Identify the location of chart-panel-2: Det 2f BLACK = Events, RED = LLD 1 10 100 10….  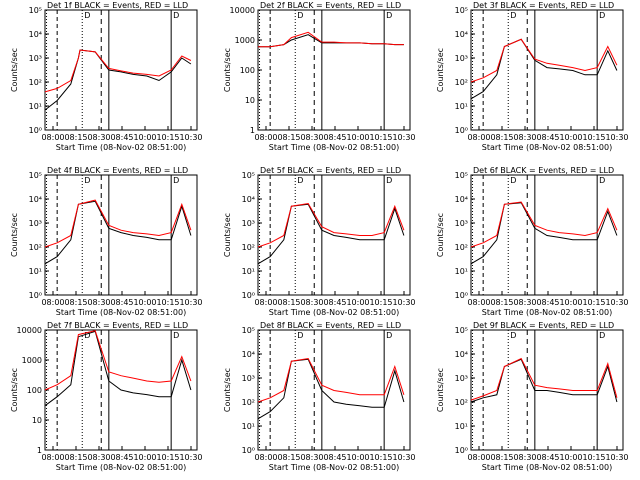
(319, 76).